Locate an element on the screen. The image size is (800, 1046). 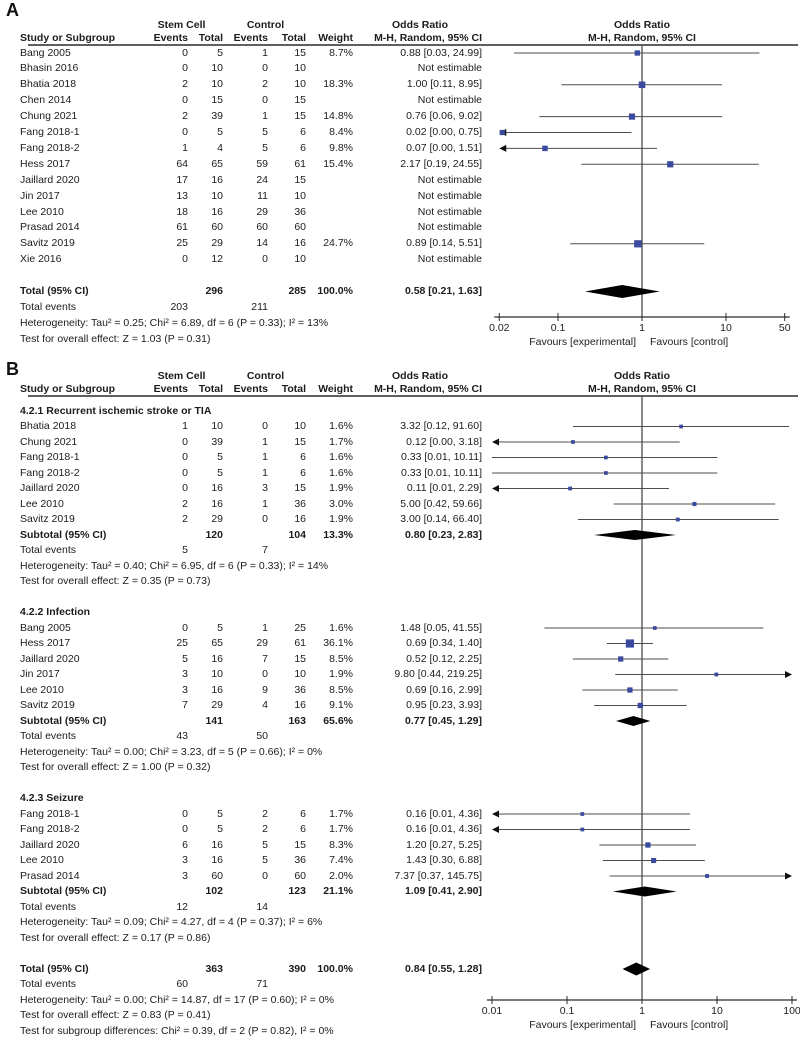
ci-text: 0.88 [0.03, 24.99] is located at coordinates (441, 52).